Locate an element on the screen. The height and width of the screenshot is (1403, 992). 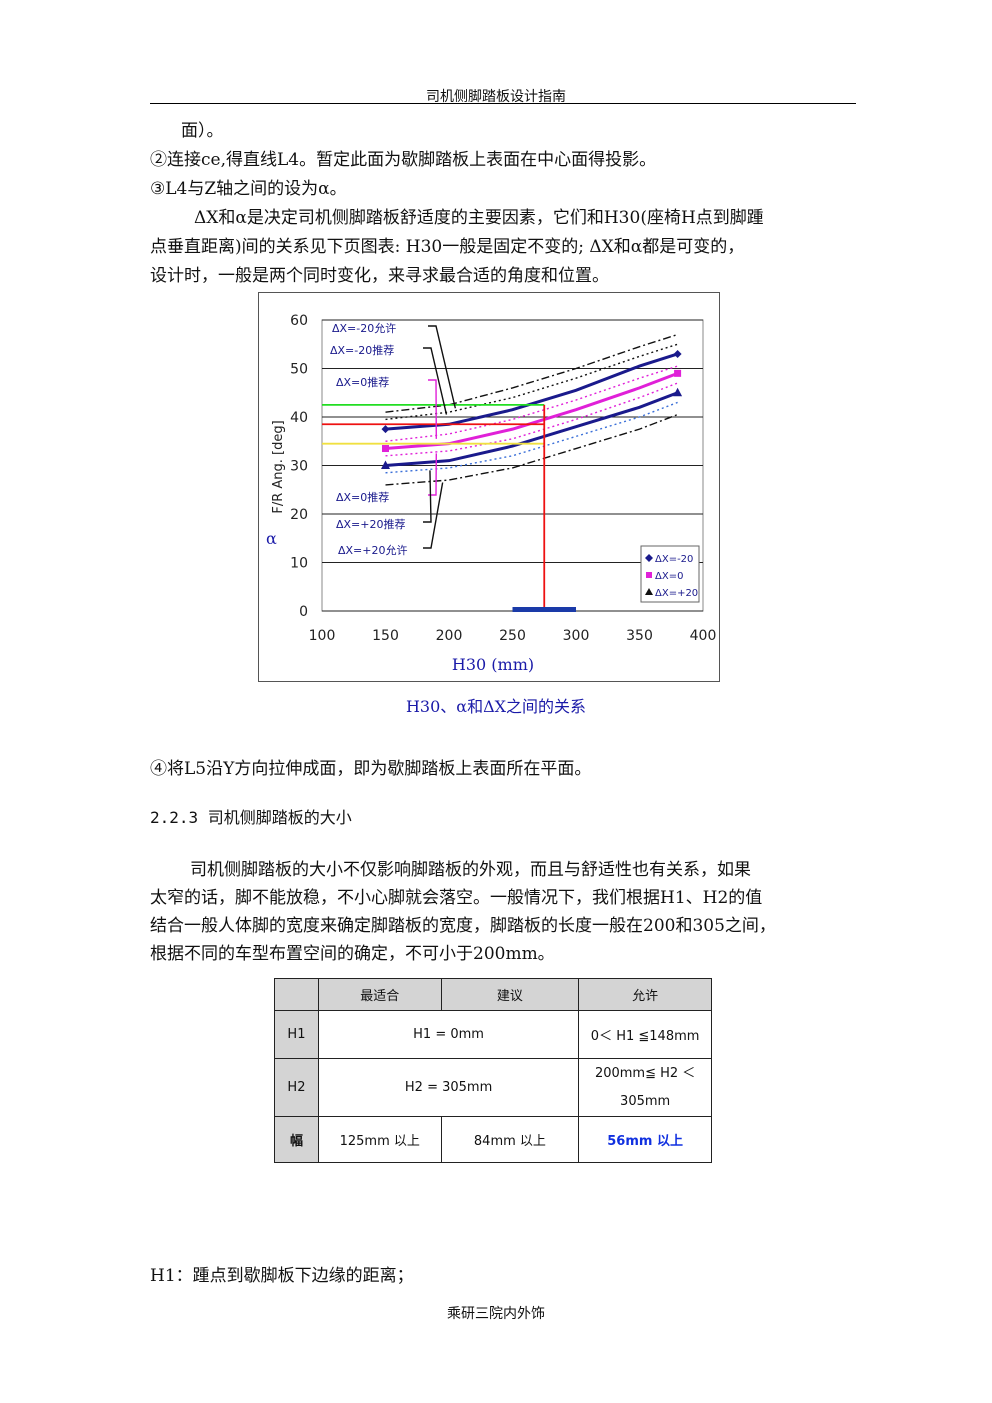
intro-paragraph-line-3: 设计时，一般是两个同时变化，来寻求最合适的角度和位置。 is located at coordinates (379, 276).